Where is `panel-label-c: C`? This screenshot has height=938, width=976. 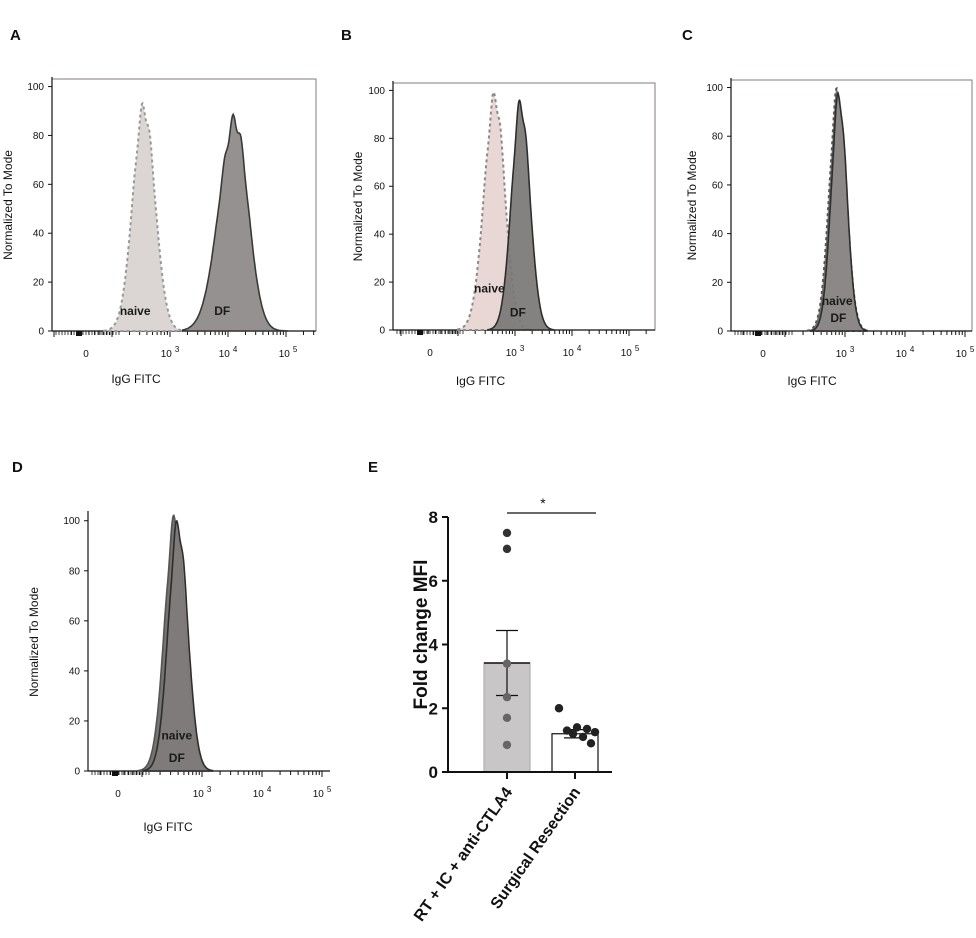 panel-label-c: C is located at coordinates (687, 35).